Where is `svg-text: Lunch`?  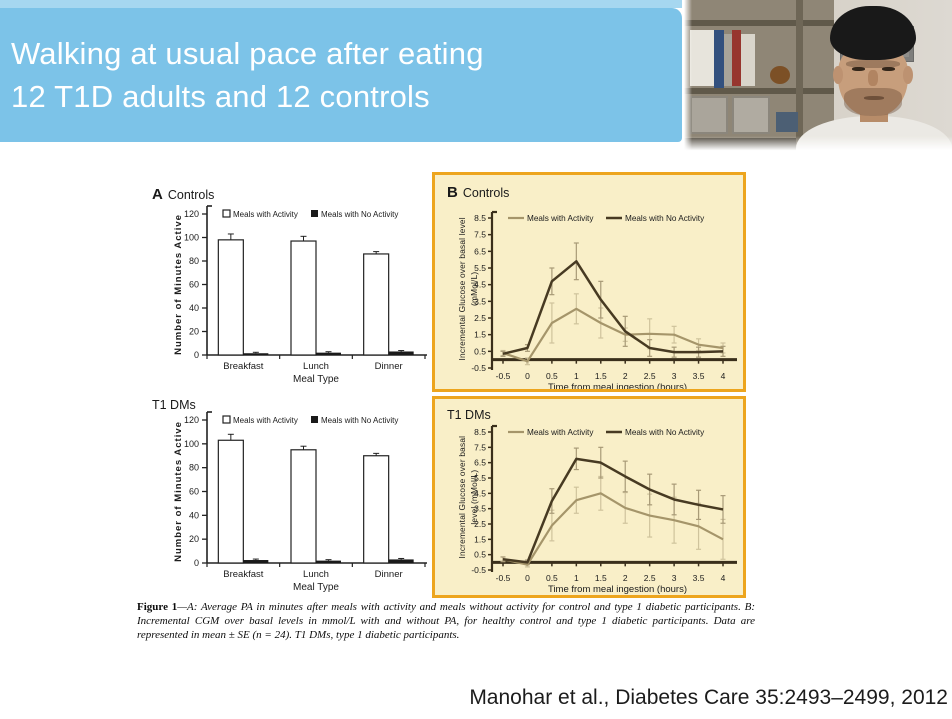
svg-text: Lunch is located at coordinates (316, 574).